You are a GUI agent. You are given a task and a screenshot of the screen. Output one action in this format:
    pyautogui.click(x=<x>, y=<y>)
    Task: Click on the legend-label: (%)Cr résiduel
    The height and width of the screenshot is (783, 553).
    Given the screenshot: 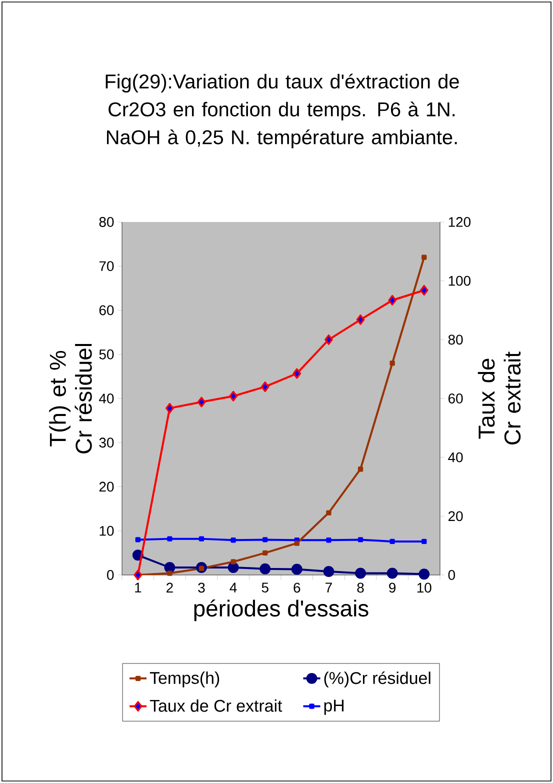 What is the action you would take?
    pyautogui.click(x=377, y=679)
    